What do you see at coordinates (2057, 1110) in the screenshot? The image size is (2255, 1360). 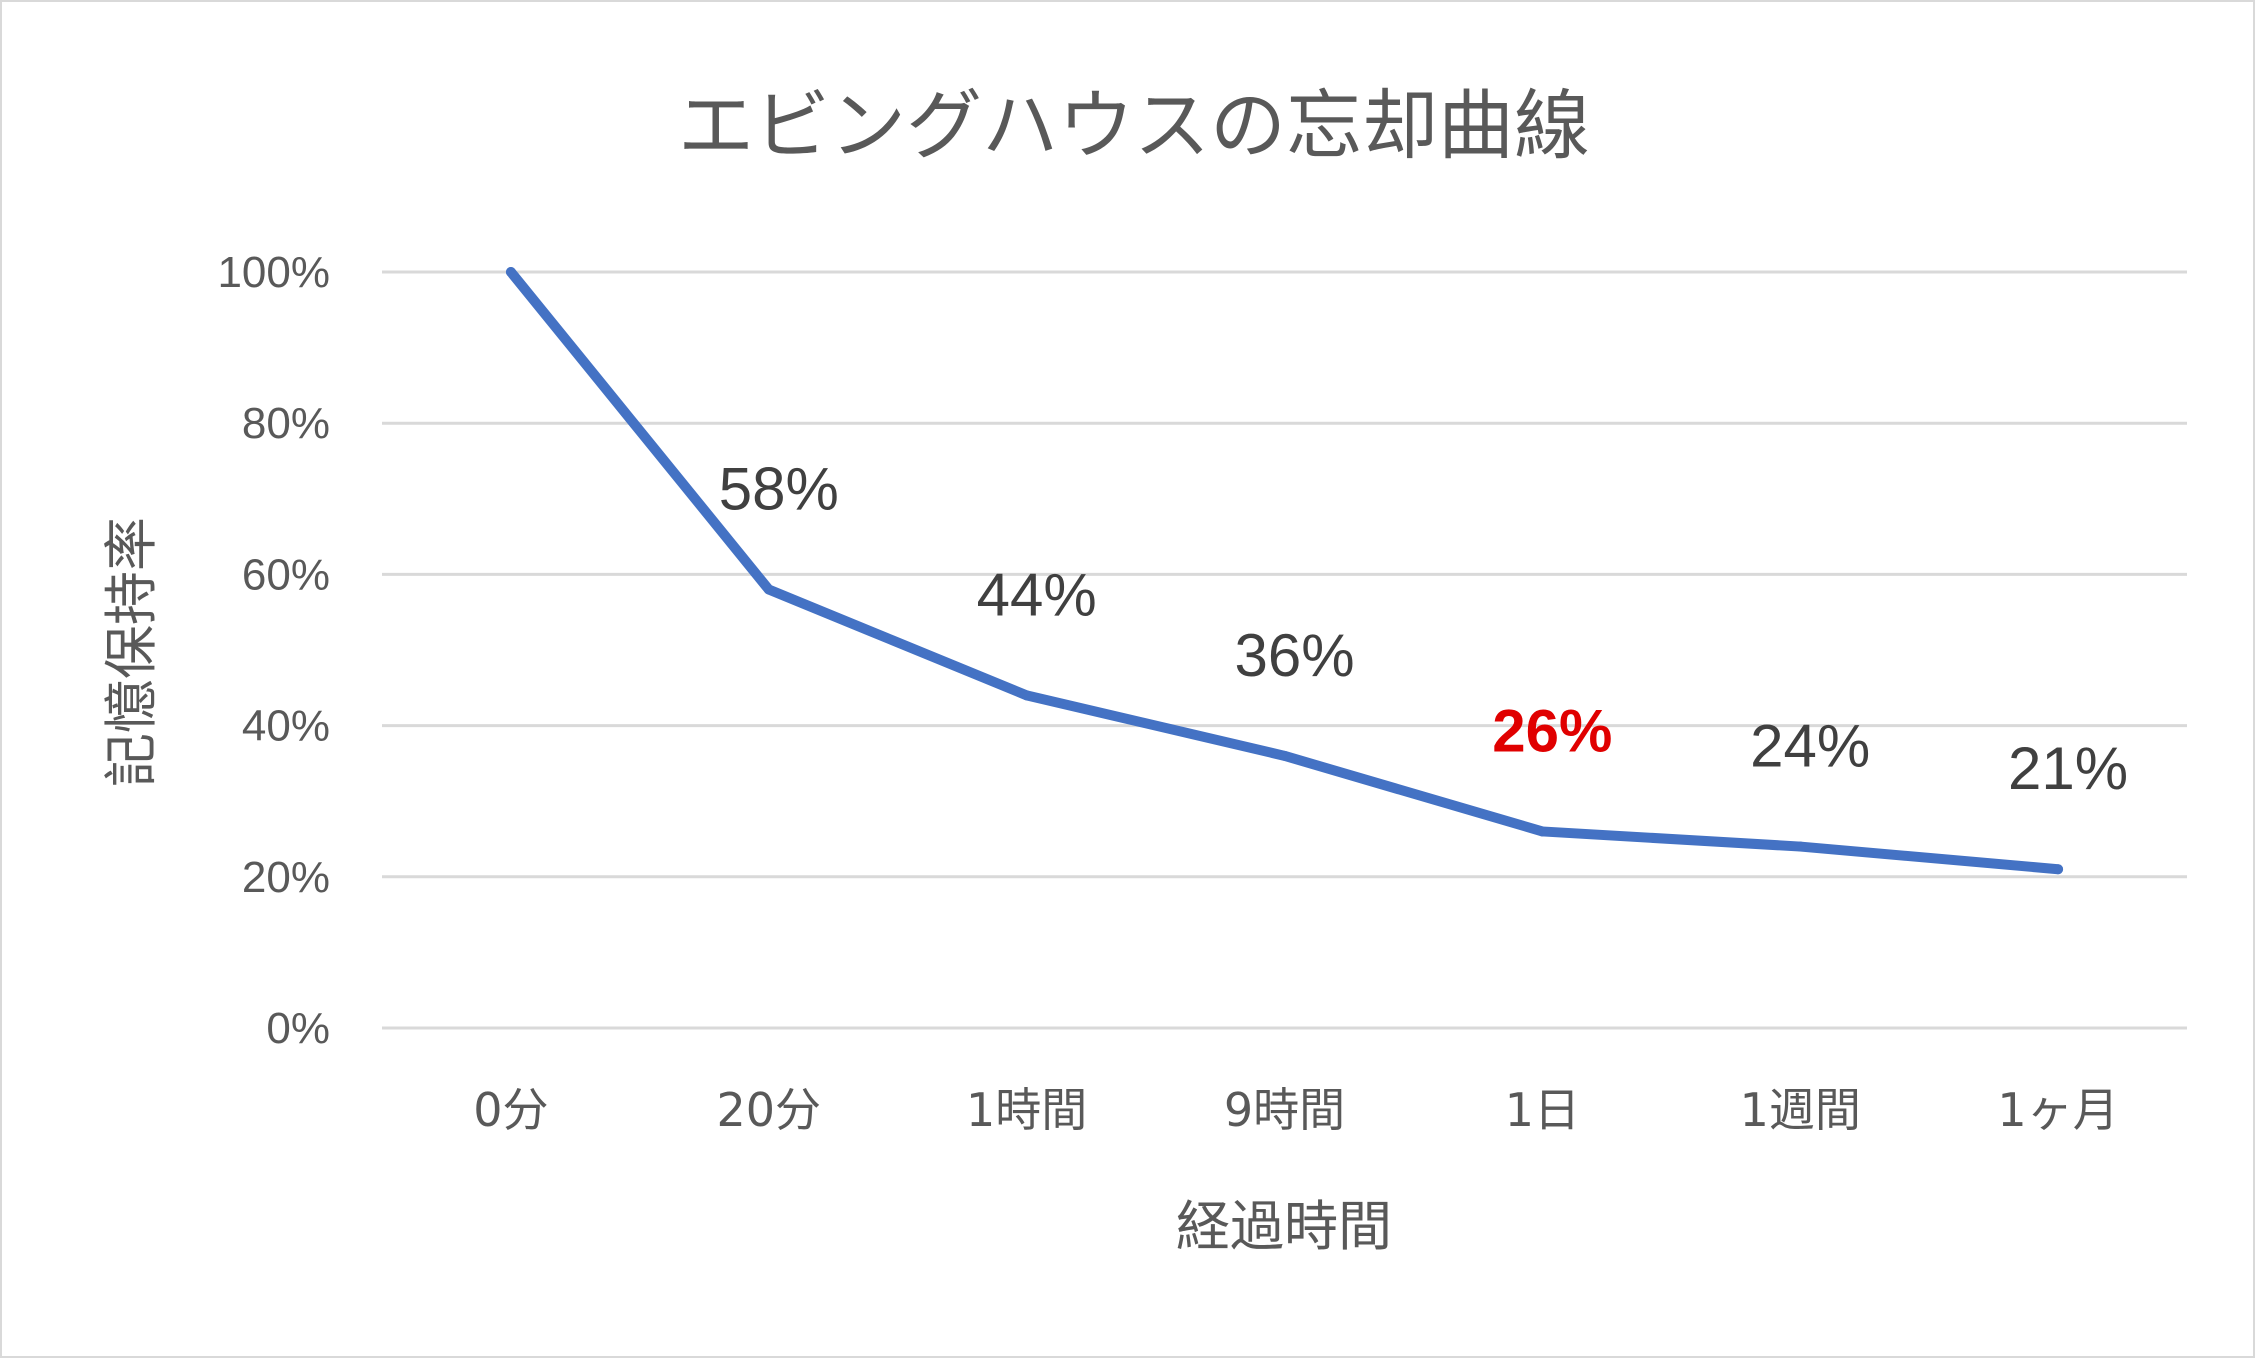 I see `x-tick-label: 1ヶ月` at bounding box center [2057, 1110].